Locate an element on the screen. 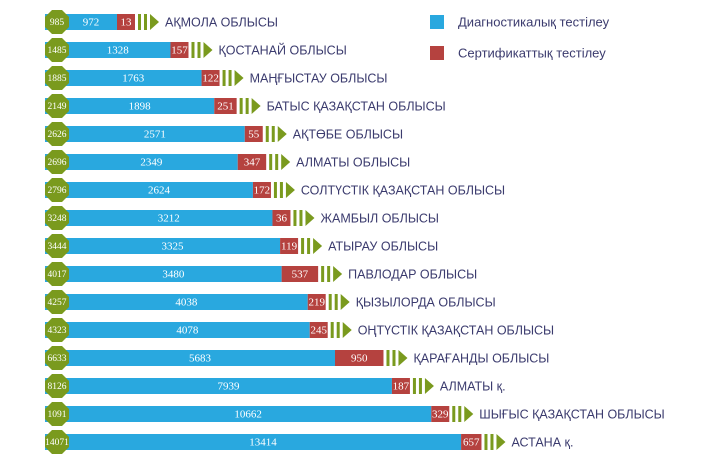 The image size is (727, 472). region-name: ҚАРАҒАНДЫ ОБЛЫСЫ is located at coordinates (481, 358).